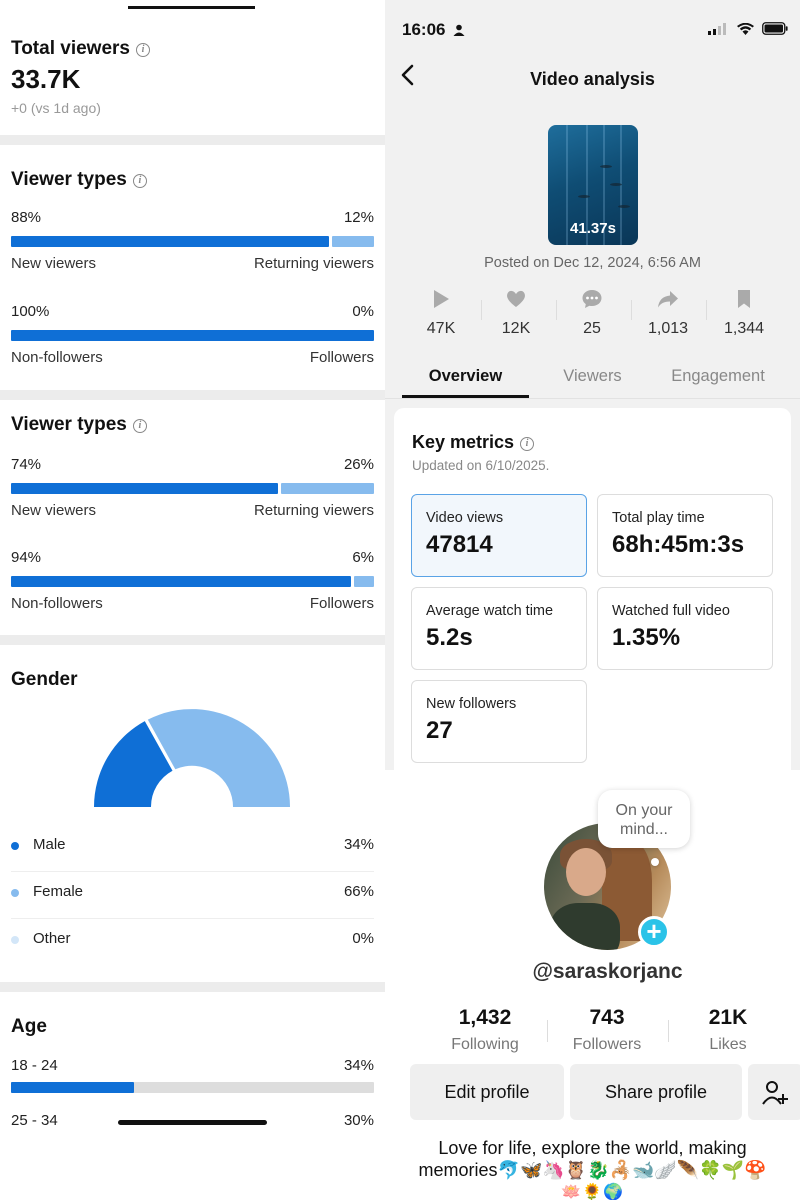  I want to click on tab-viewers: Viewers, so click(592, 376).